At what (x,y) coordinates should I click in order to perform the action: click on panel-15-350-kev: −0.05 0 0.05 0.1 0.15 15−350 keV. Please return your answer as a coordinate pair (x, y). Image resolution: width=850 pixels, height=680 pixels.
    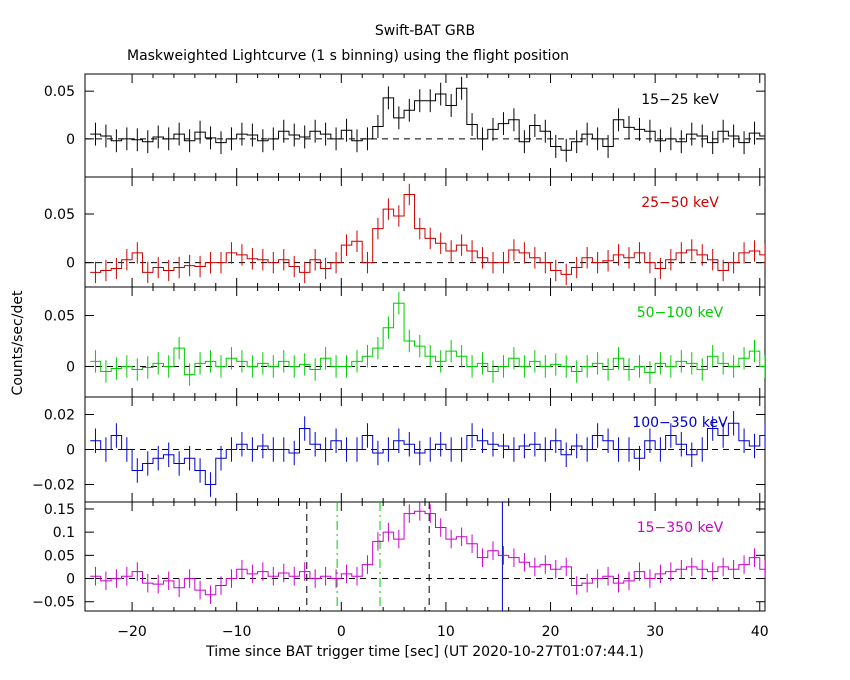
    Looking at the image, I should click on (399, 556).